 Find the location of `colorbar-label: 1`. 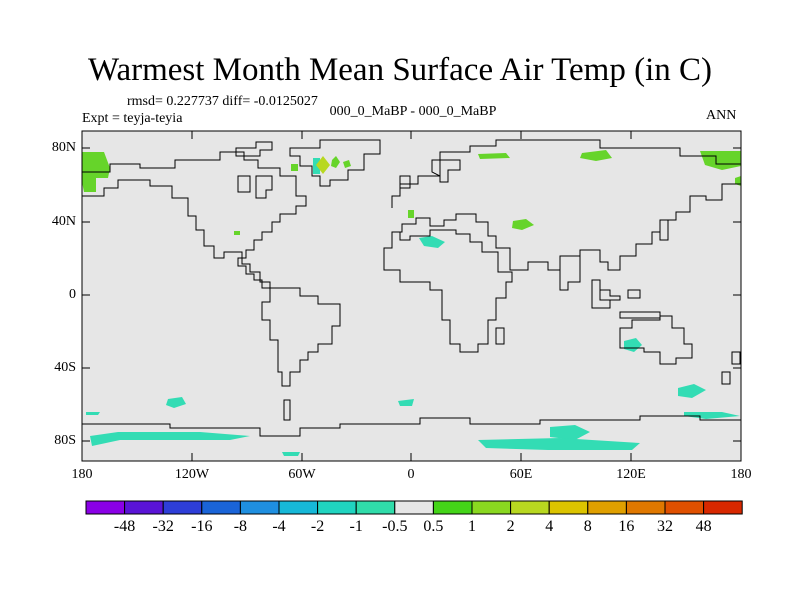

colorbar-label: 1 is located at coordinates (472, 526).